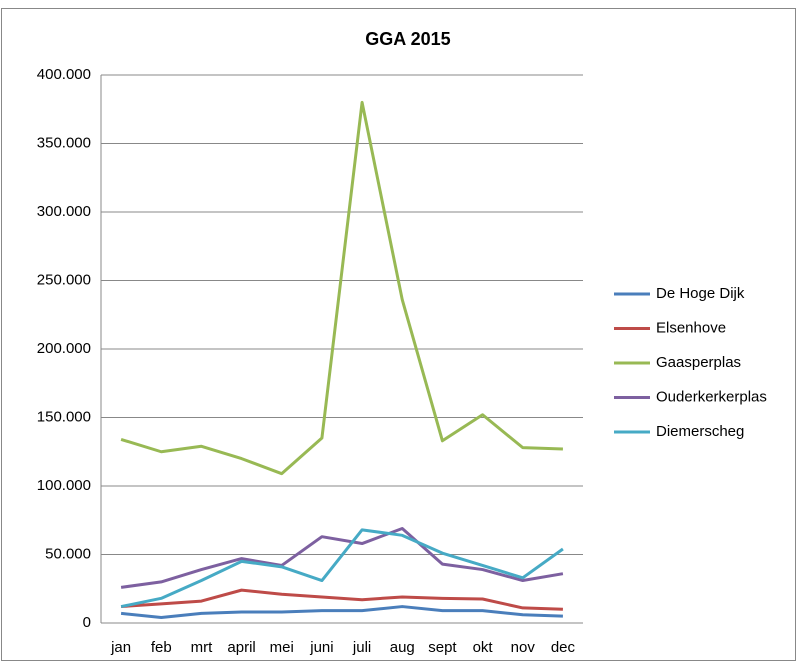  I want to click on x-tick-label: okt, so click(483, 647).